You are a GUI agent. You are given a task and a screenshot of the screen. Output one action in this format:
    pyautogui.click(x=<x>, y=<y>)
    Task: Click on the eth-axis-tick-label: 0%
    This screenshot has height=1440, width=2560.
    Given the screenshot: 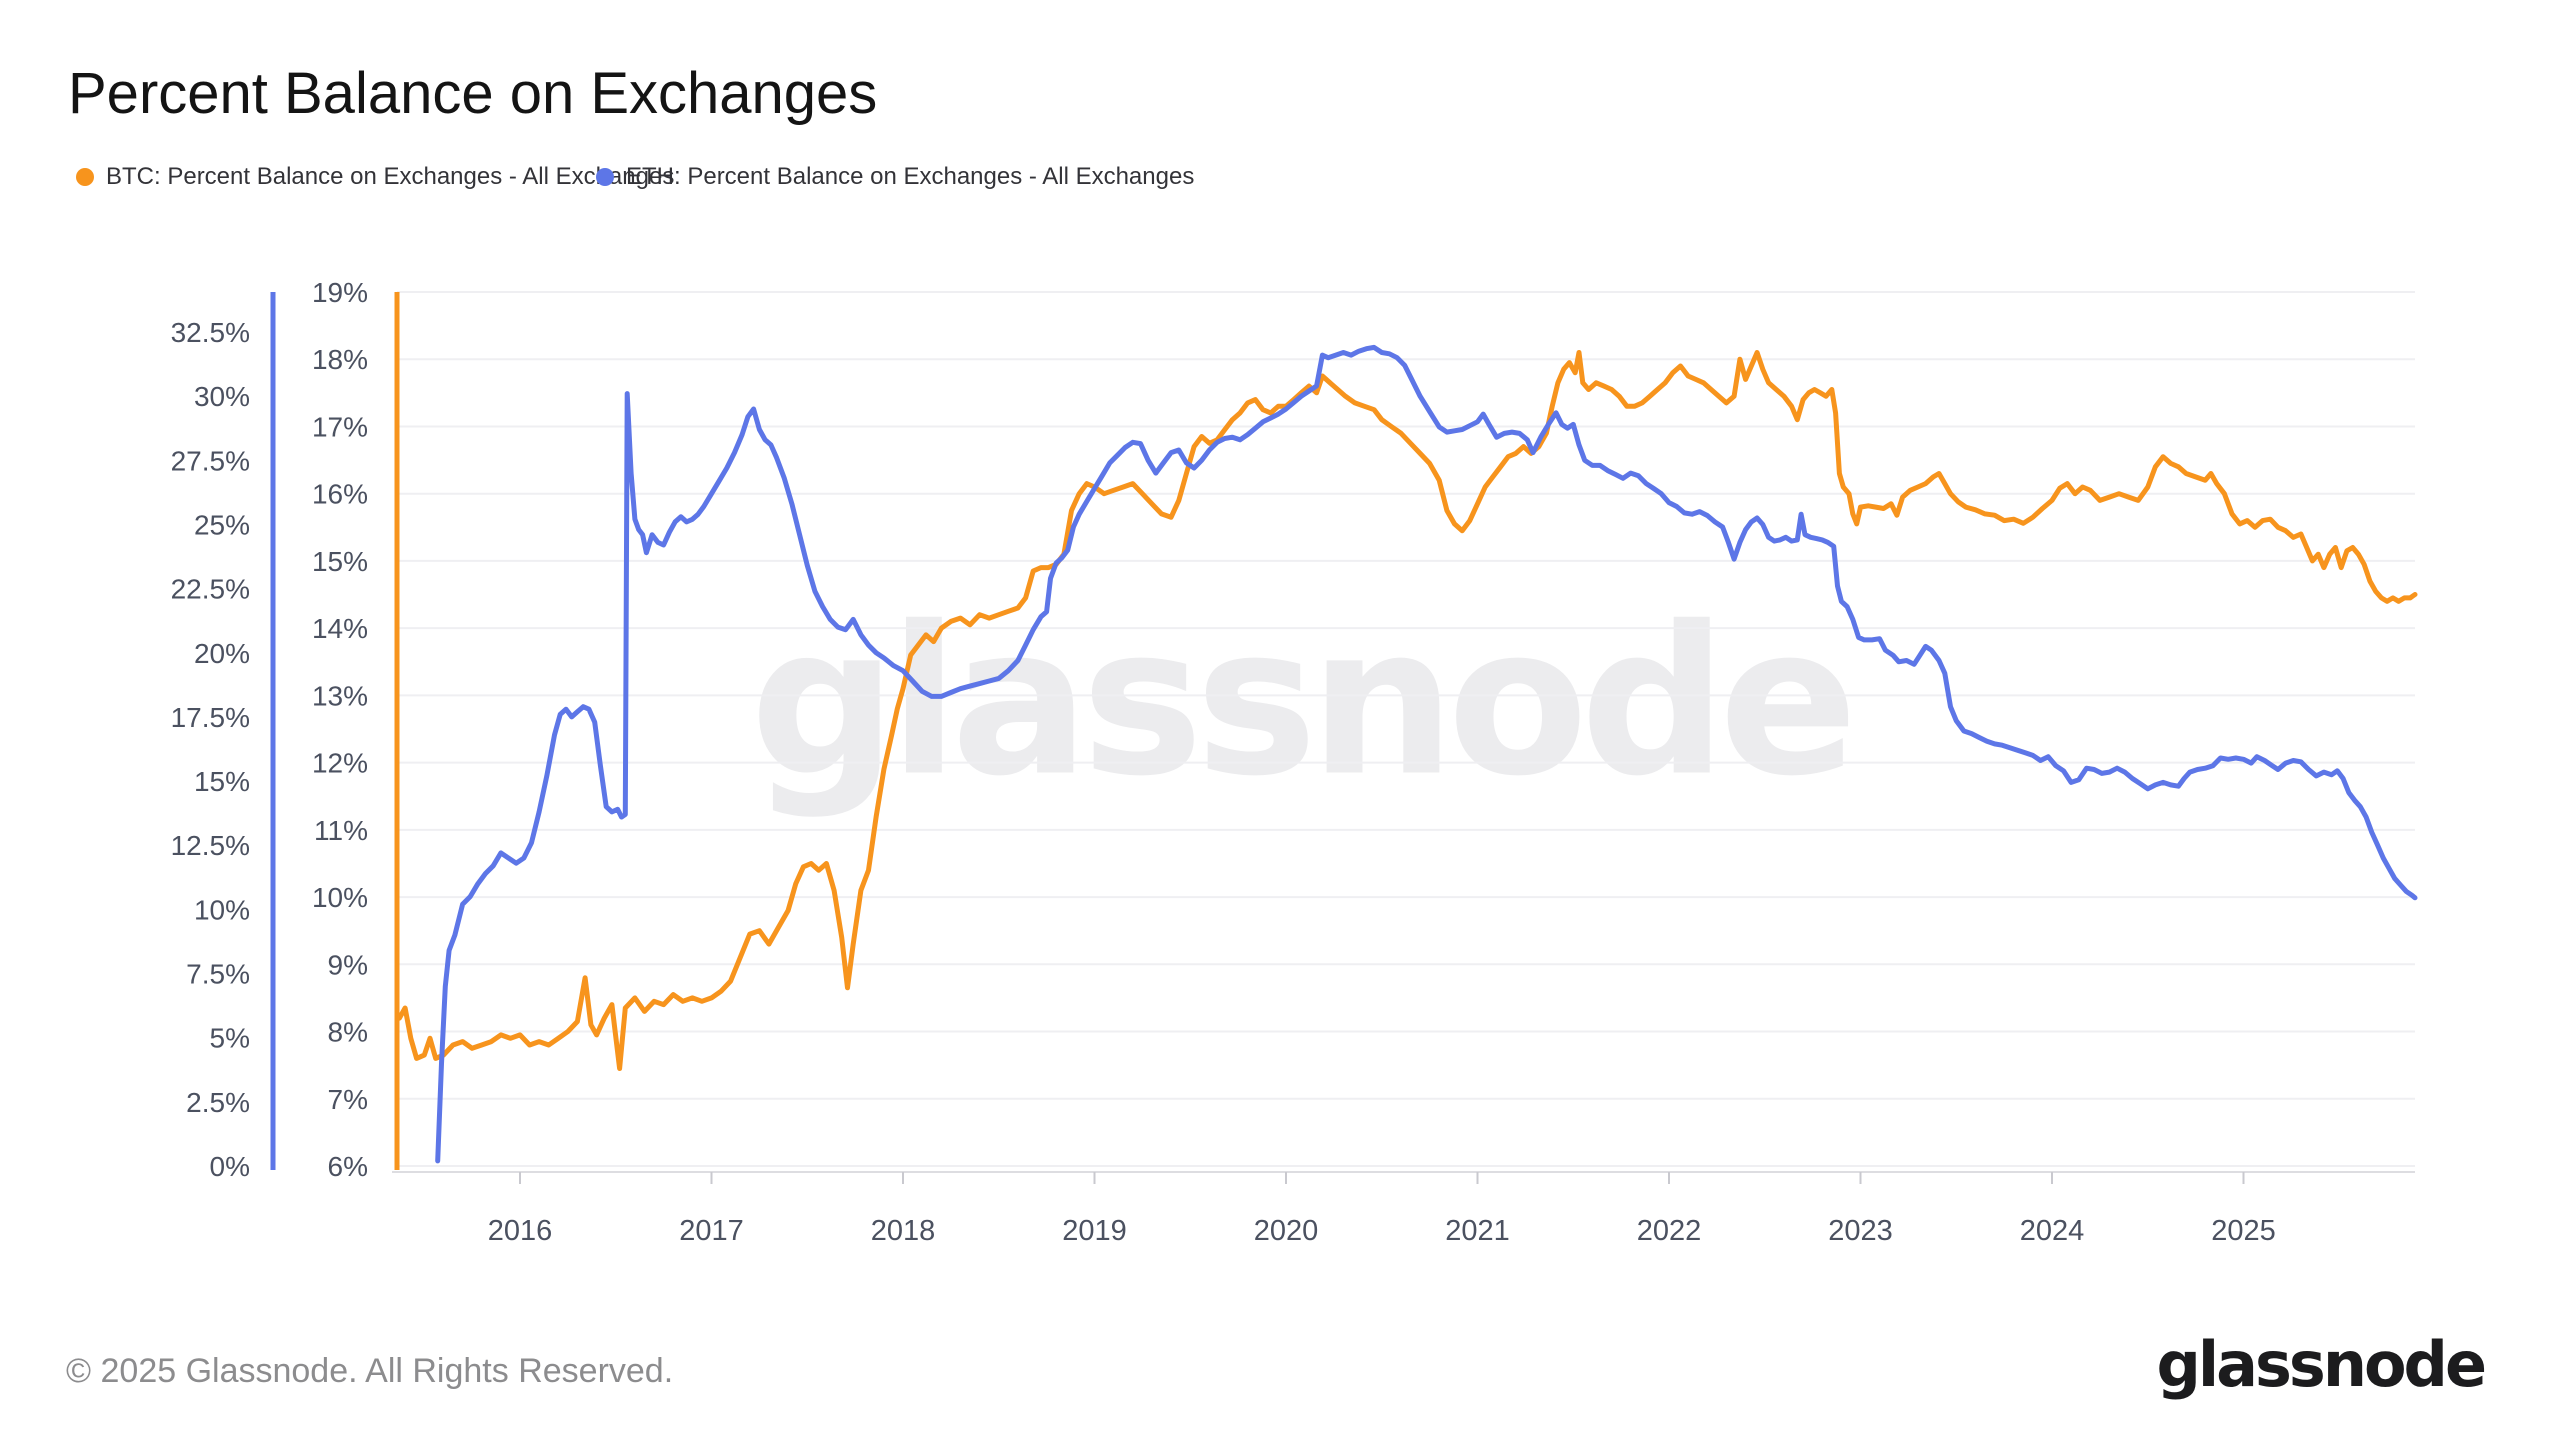 What is the action you would take?
    pyautogui.click(x=230, y=1166)
    